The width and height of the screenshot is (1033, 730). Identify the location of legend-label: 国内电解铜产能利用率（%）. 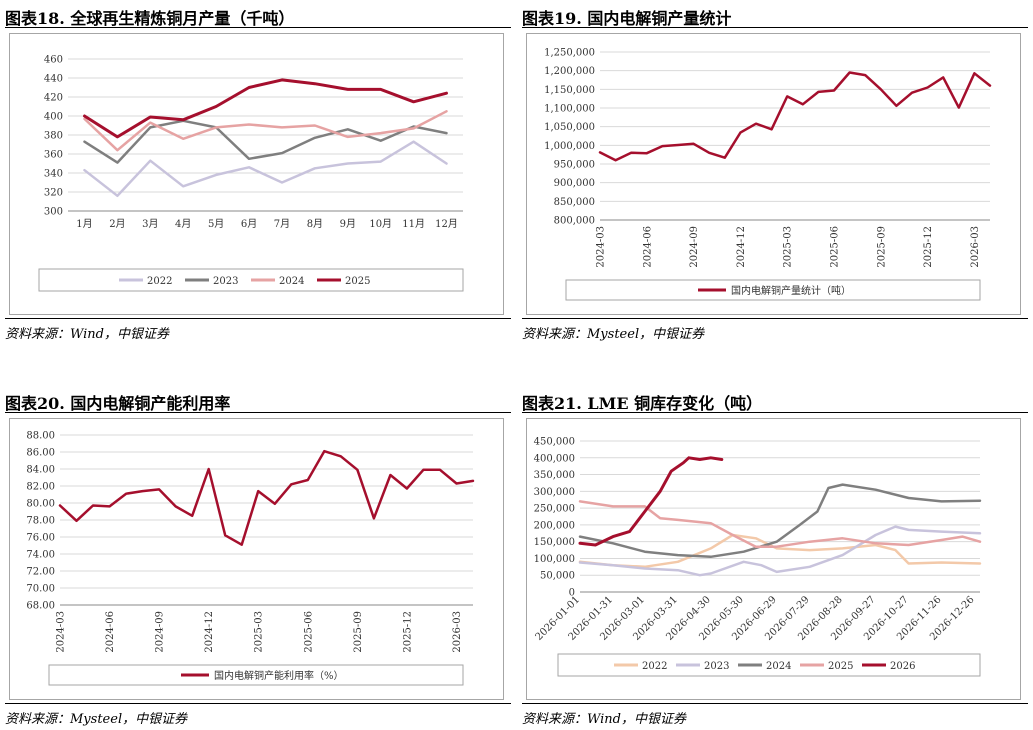
(279, 675).